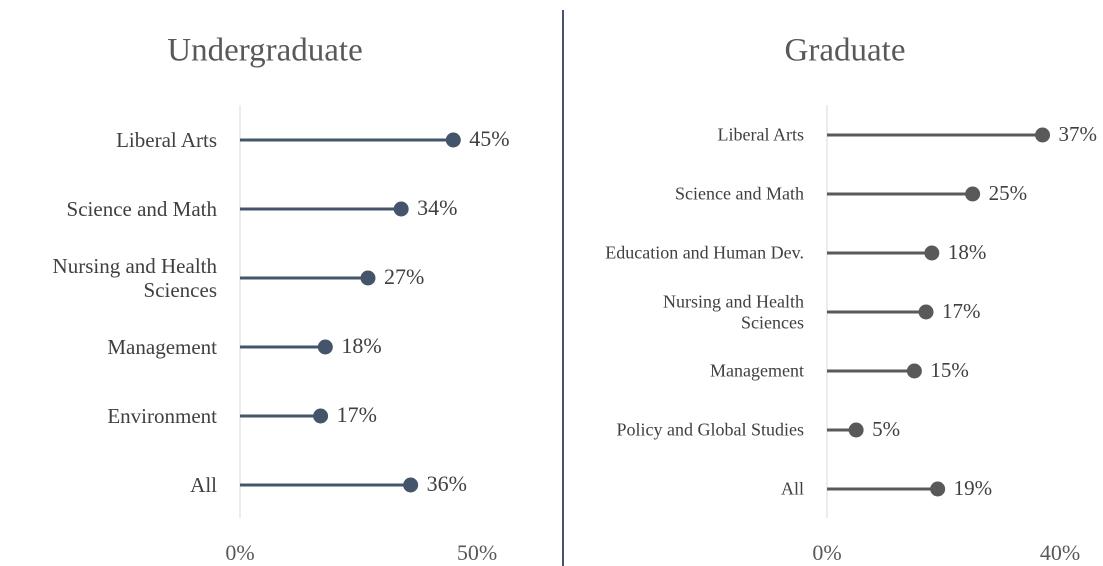 This screenshot has width=1103, height=566. I want to click on value-label: 25%, so click(1008, 193).